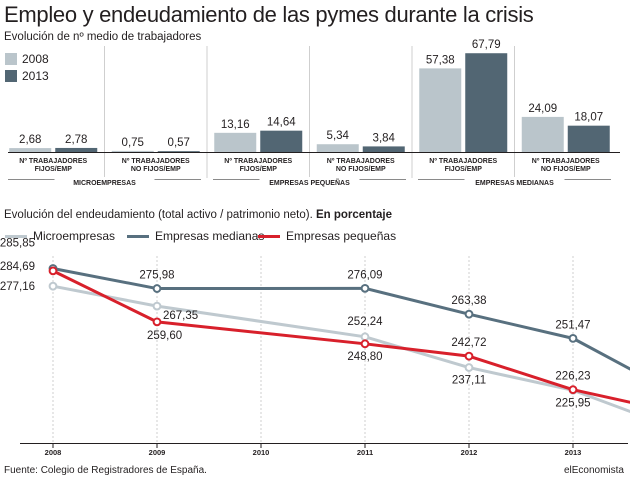 This screenshot has height=479, width=630. I want to click on bar-value-label: 5,34, so click(338, 136).